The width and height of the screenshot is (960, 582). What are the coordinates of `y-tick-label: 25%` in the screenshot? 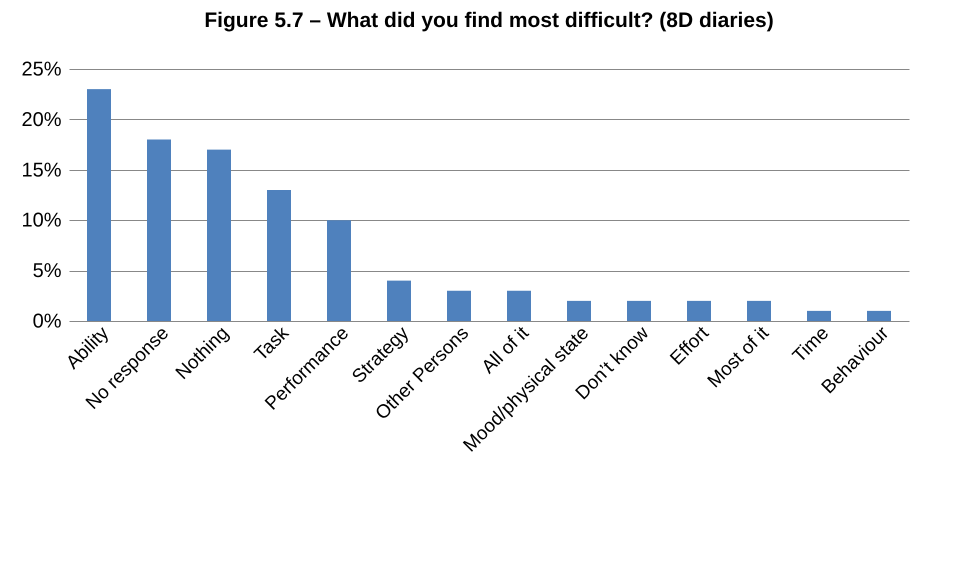 It's located at (41, 69).